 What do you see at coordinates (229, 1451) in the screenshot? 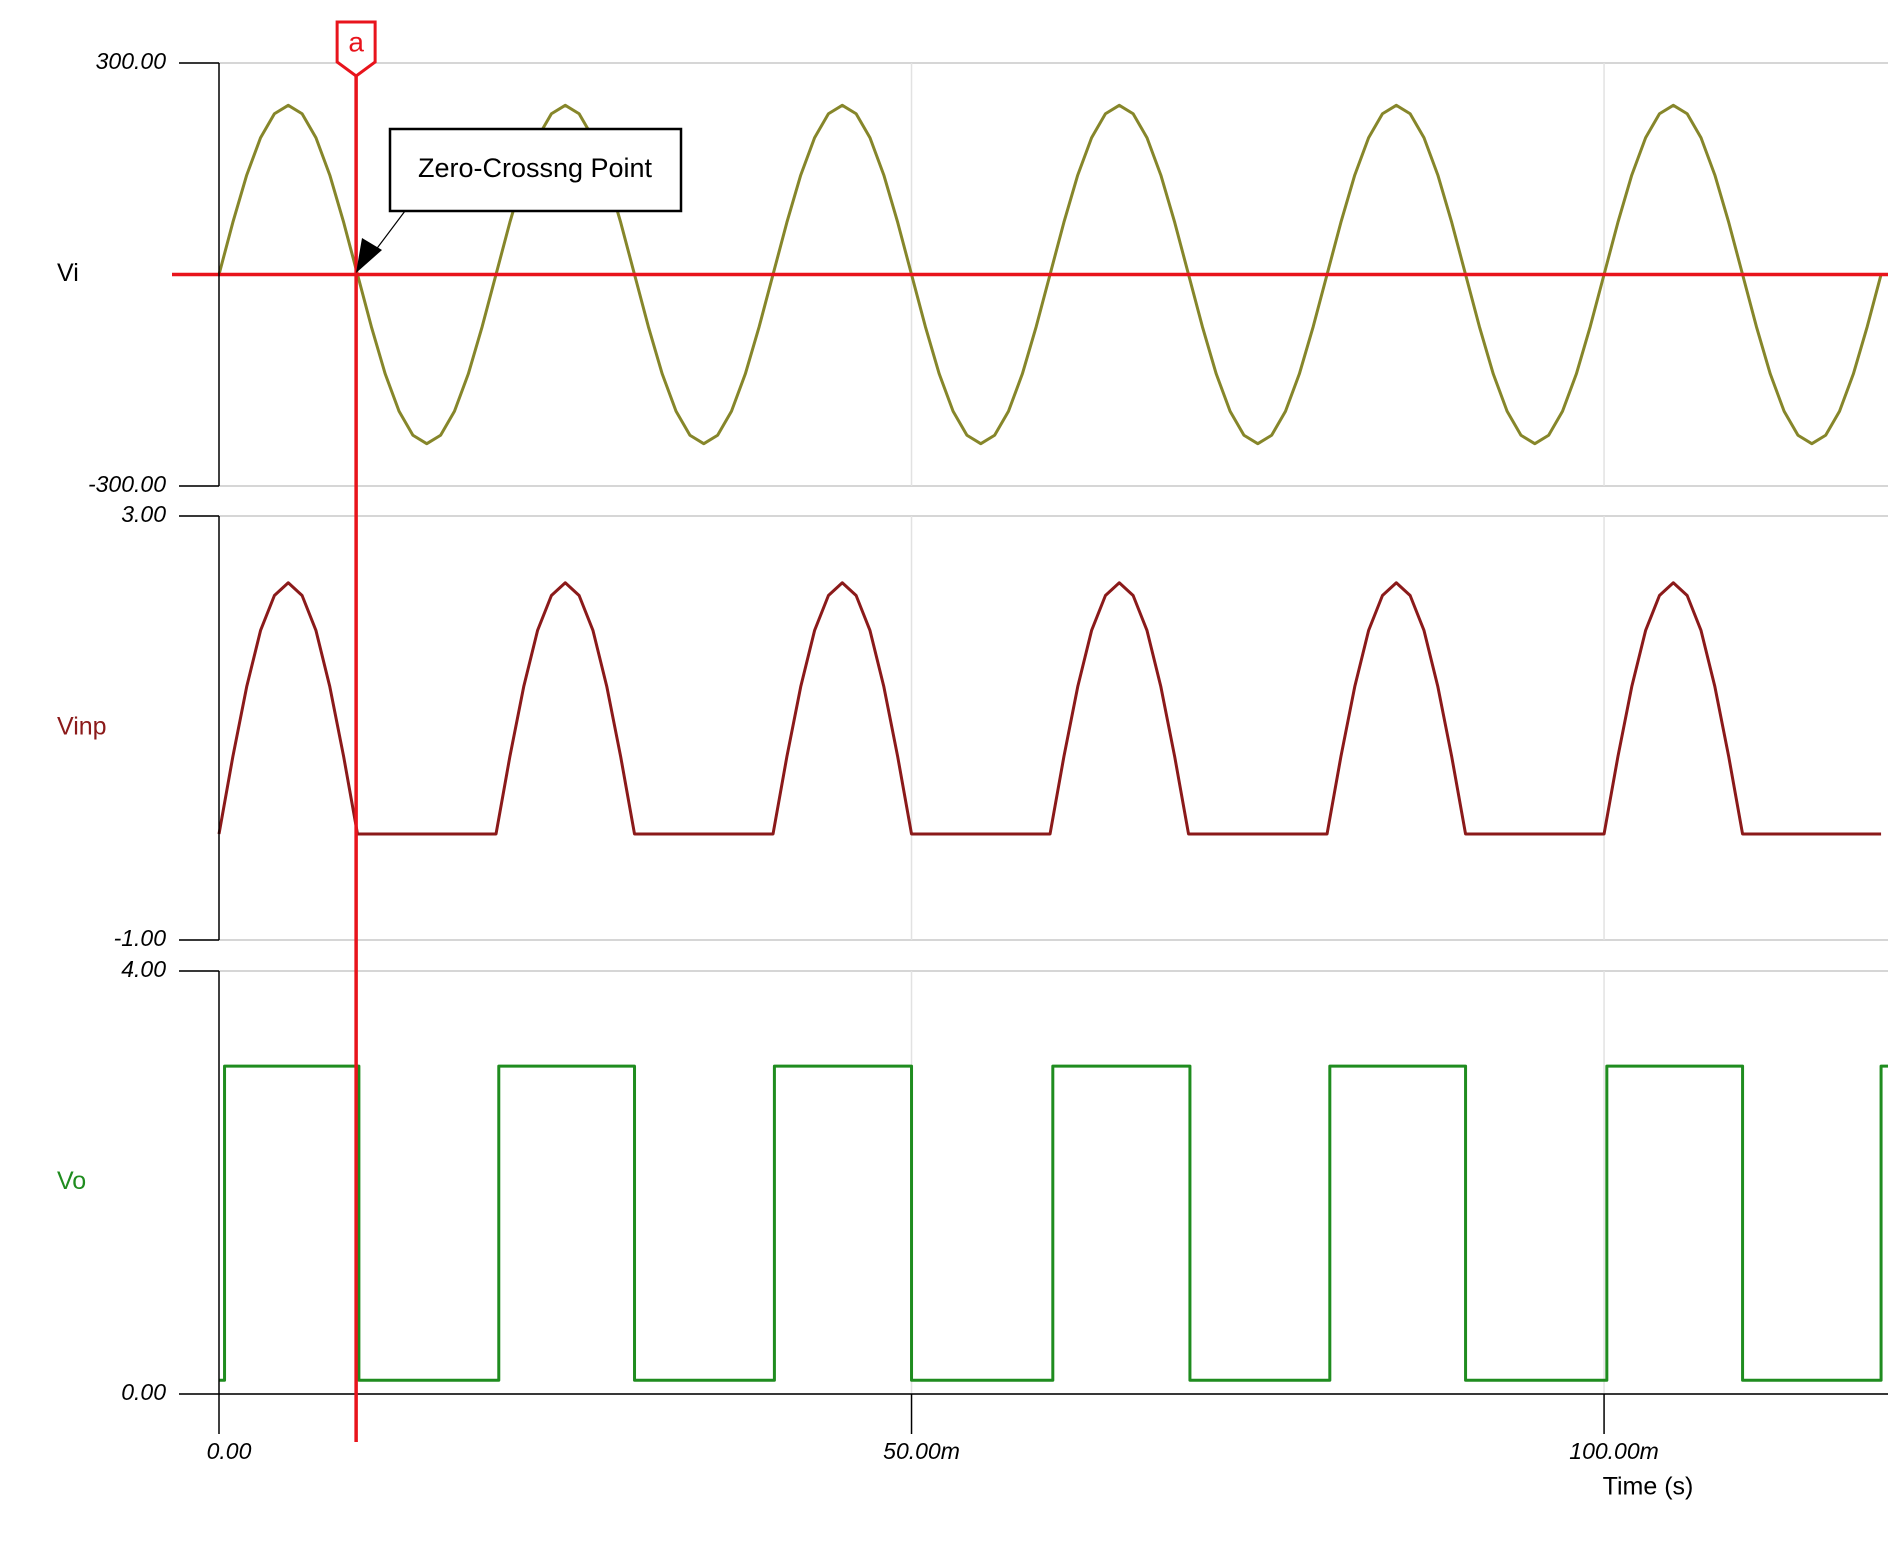
I see `x-tick-label: 0.00` at bounding box center [229, 1451].